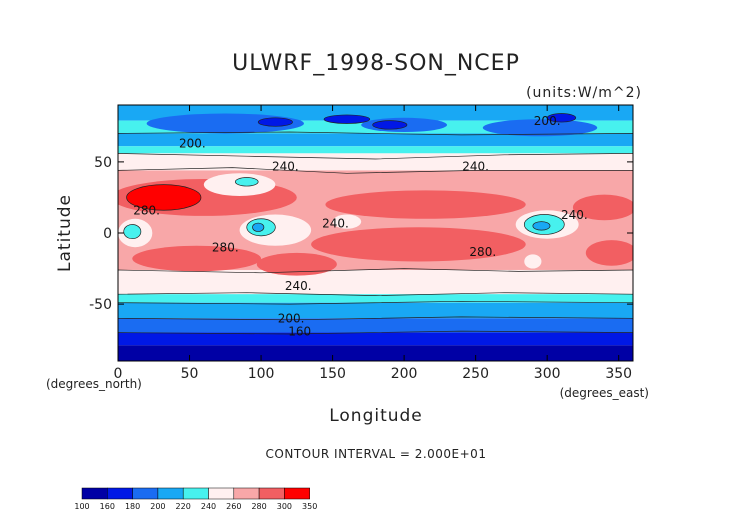 This screenshot has height=532, width=752. I want to click on contour-label-5: 240., so click(335, 223).